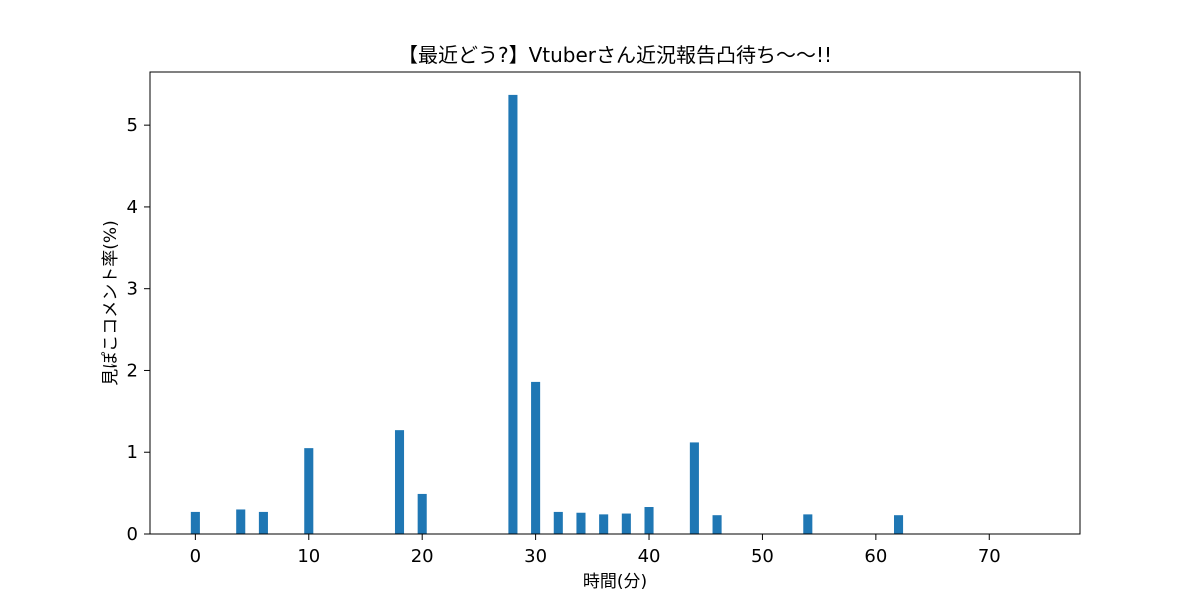 The height and width of the screenshot is (600, 1200). What do you see at coordinates (195, 556) in the screenshot?
I see `x-tick-label: 0` at bounding box center [195, 556].